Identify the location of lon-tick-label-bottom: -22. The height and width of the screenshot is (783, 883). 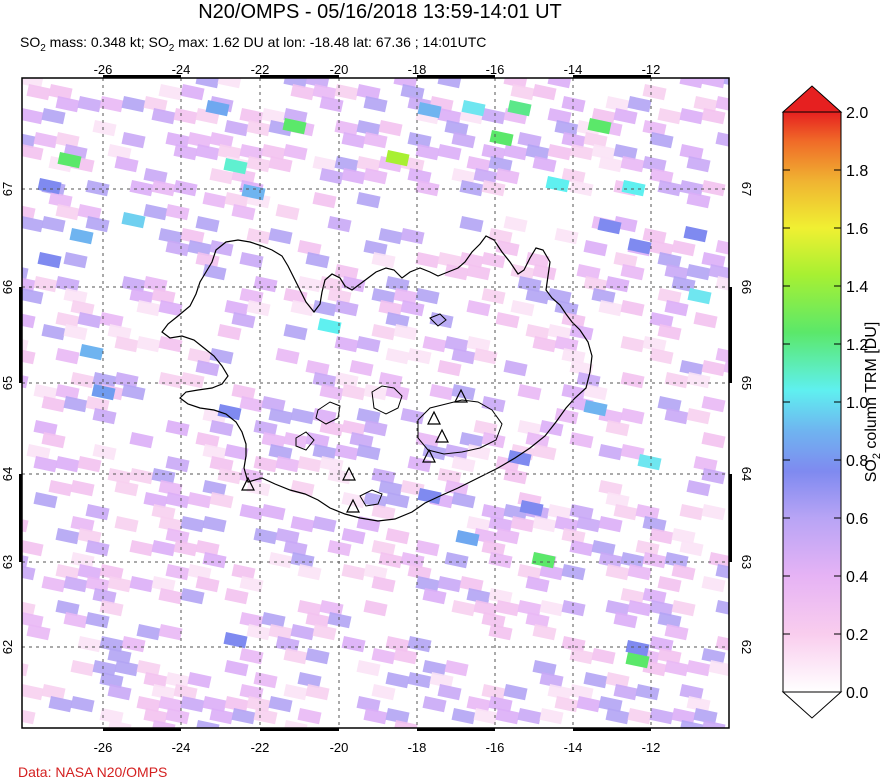
(260, 747).